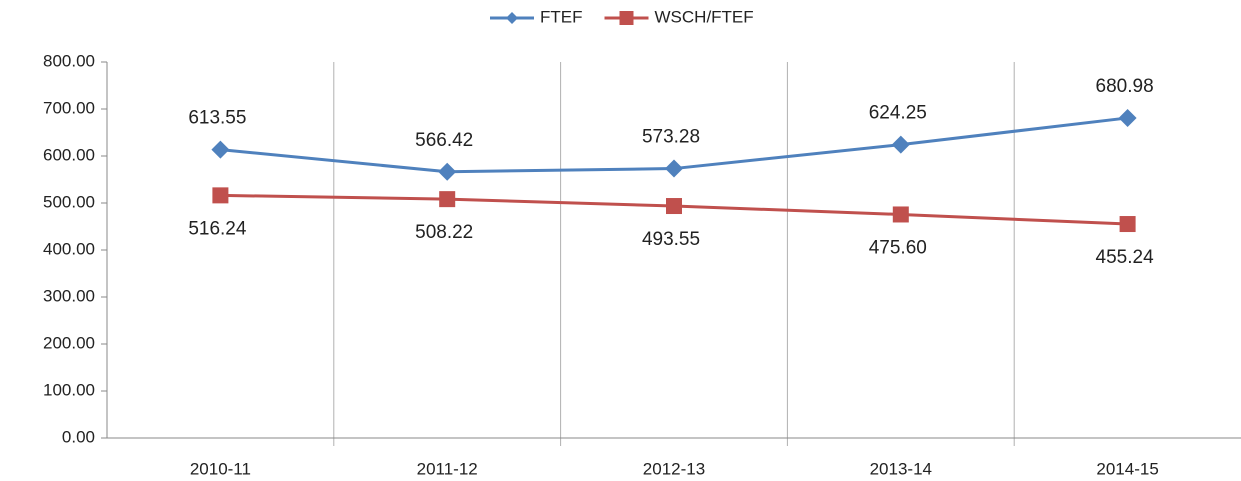 Image resolution: width=1241 pixels, height=481 pixels. What do you see at coordinates (1125, 257) in the screenshot?
I see `data-label: 455.24` at bounding box center [1125, 257].